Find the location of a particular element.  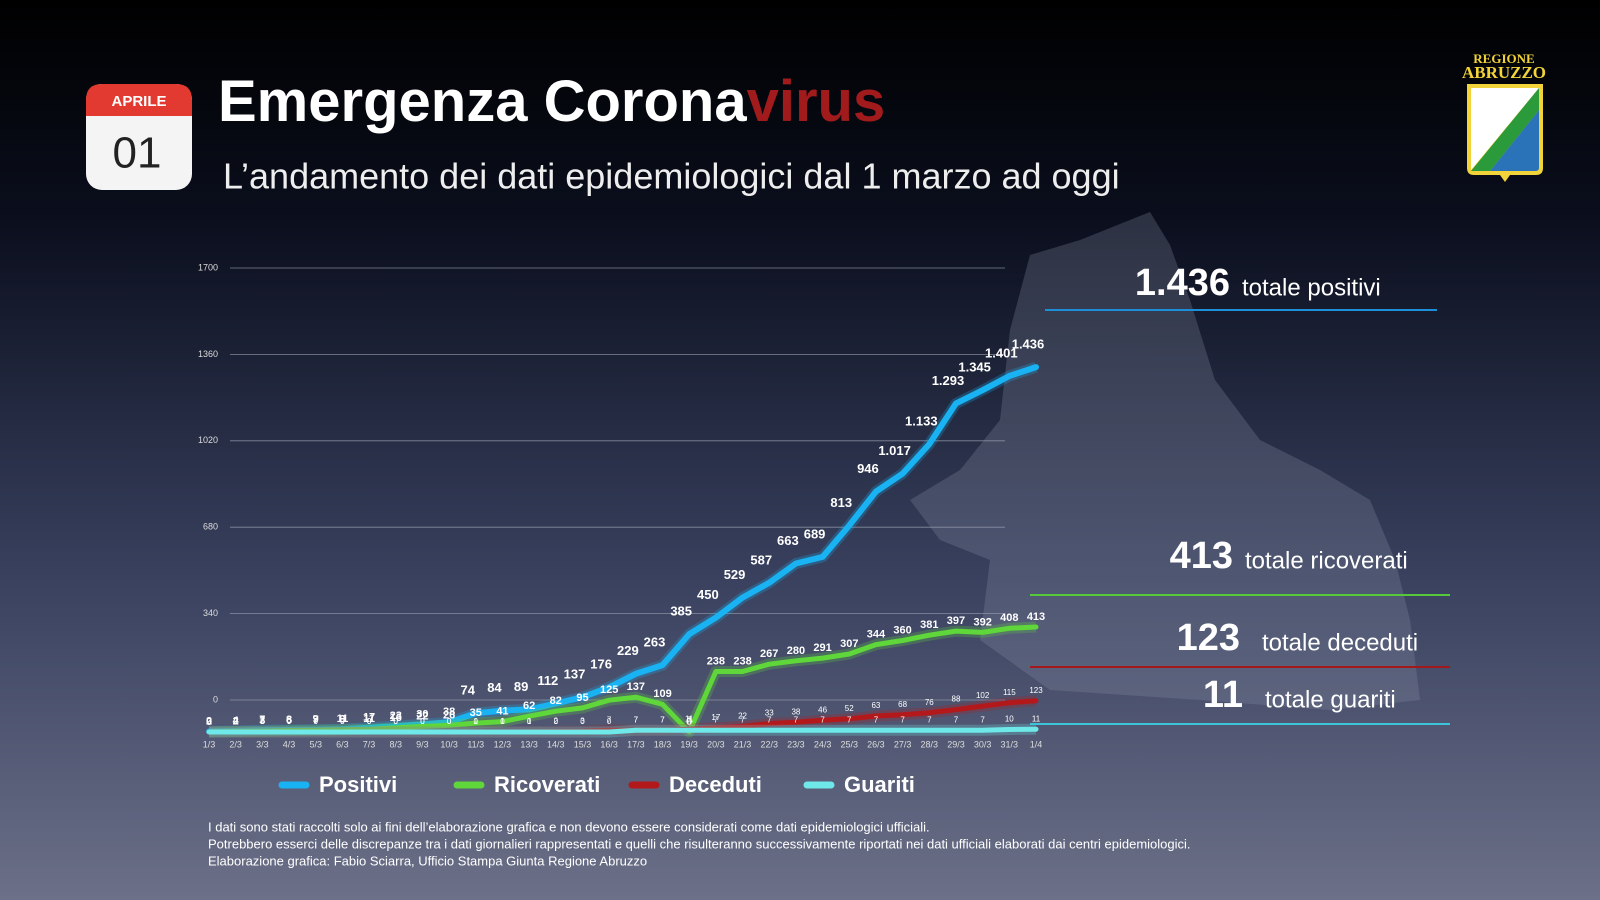

data-label: 3 is located at coordinates (582, 720).